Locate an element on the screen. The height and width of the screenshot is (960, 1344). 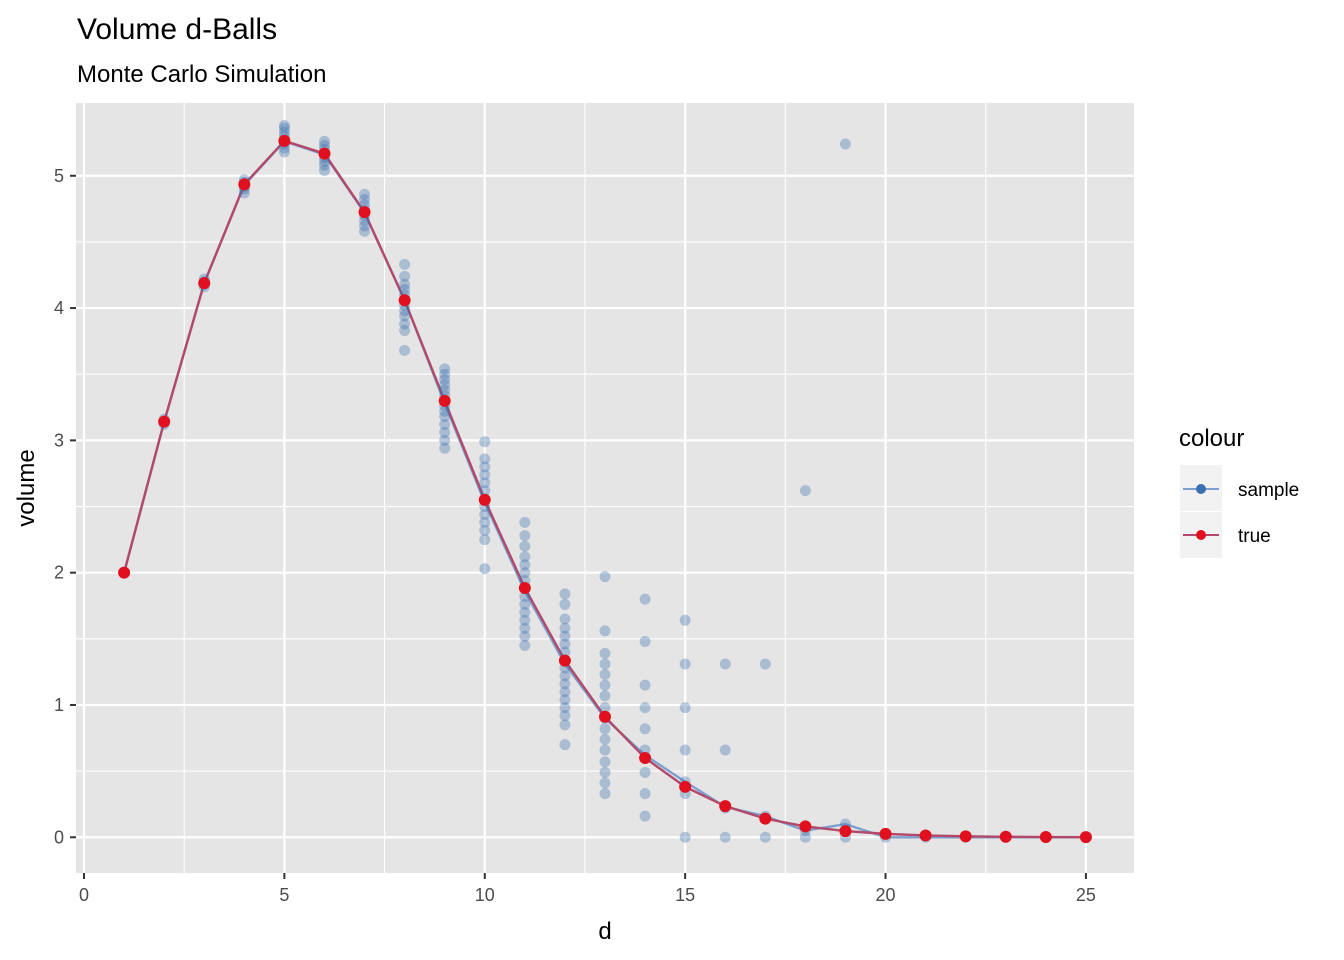
x-tick-label: 5 is located at coordinates (284, 895).